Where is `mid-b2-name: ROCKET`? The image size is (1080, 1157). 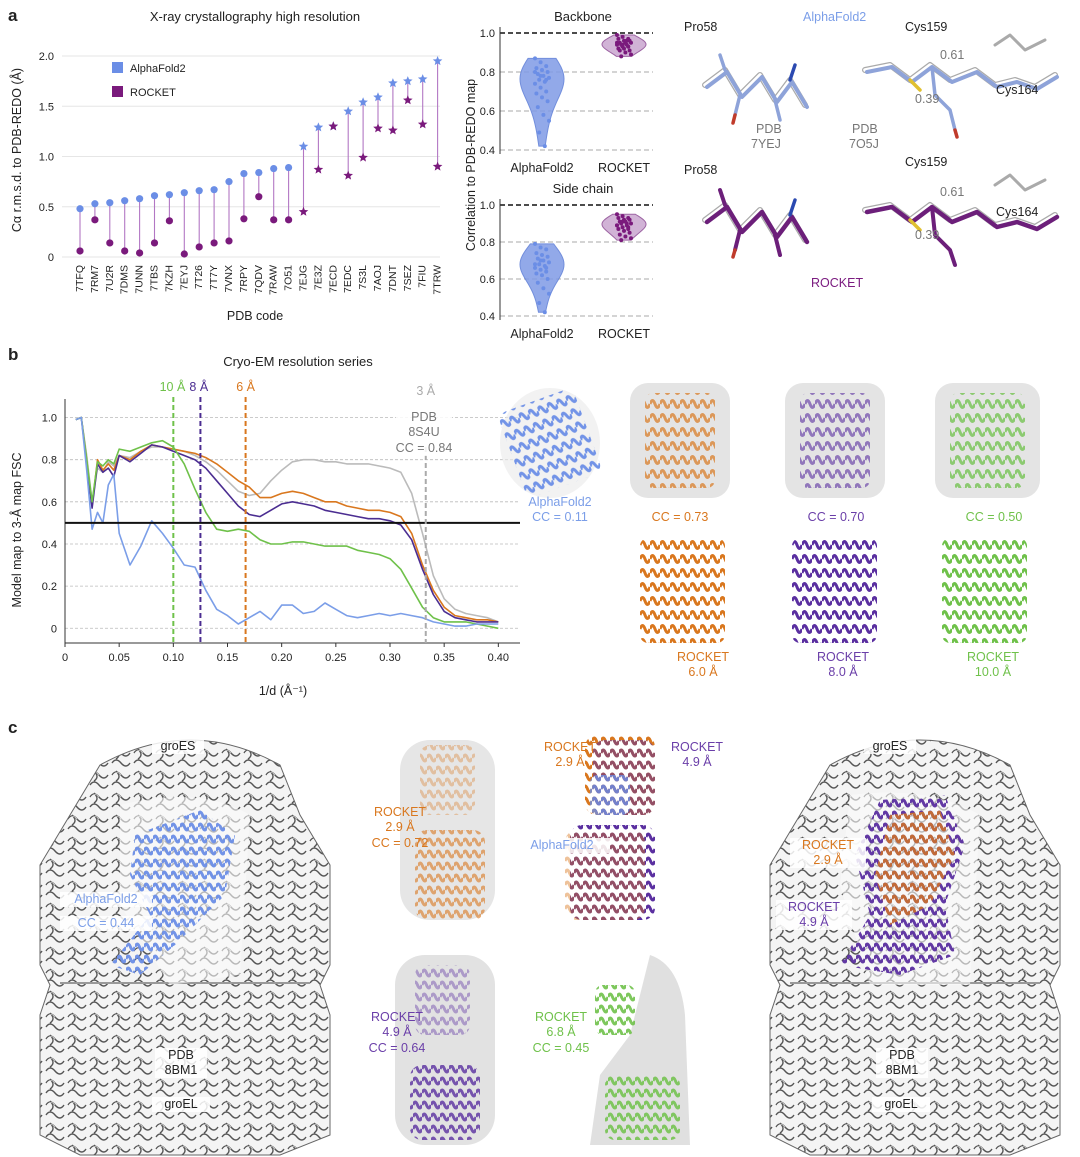
mid-b2-name: ROCKET is located at coordinates (697, 747).